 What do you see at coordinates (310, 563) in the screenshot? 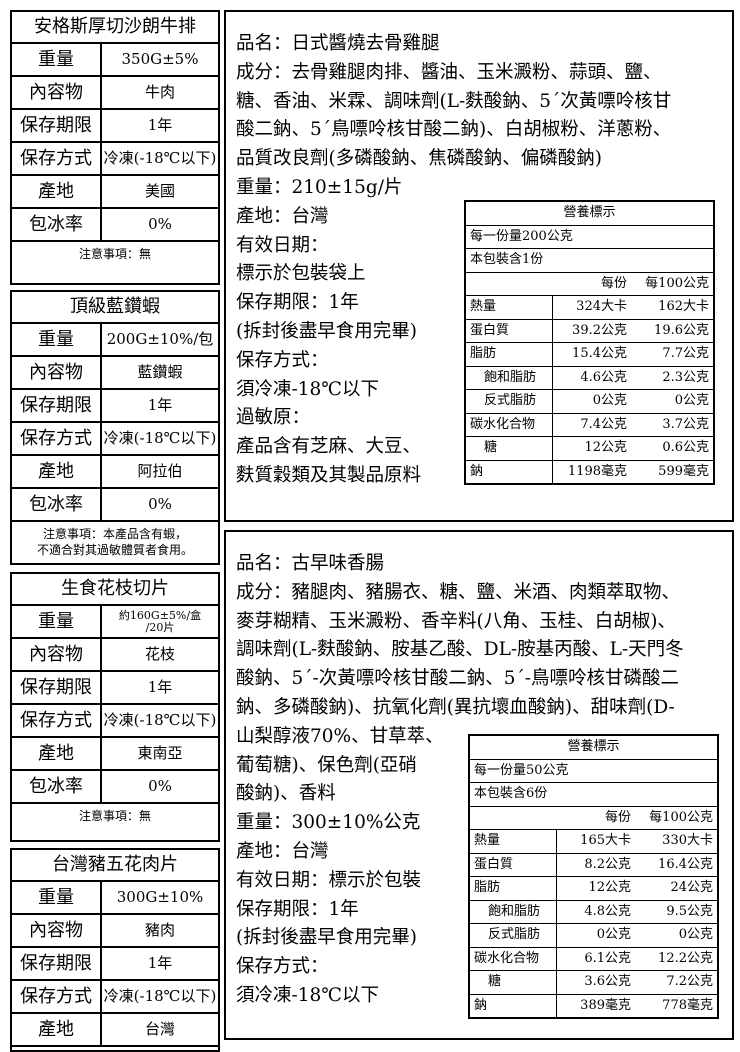
I see `product-text: 品名：古早味香腸` at bounding box center [310, 563].